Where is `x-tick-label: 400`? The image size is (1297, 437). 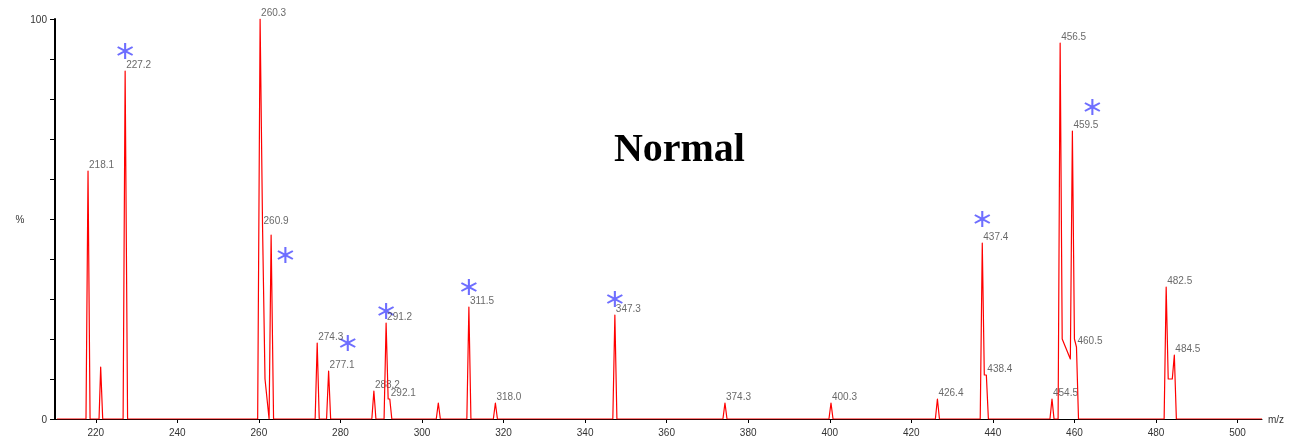 x-tick-label: 400 is located at coordinates (830, 431).